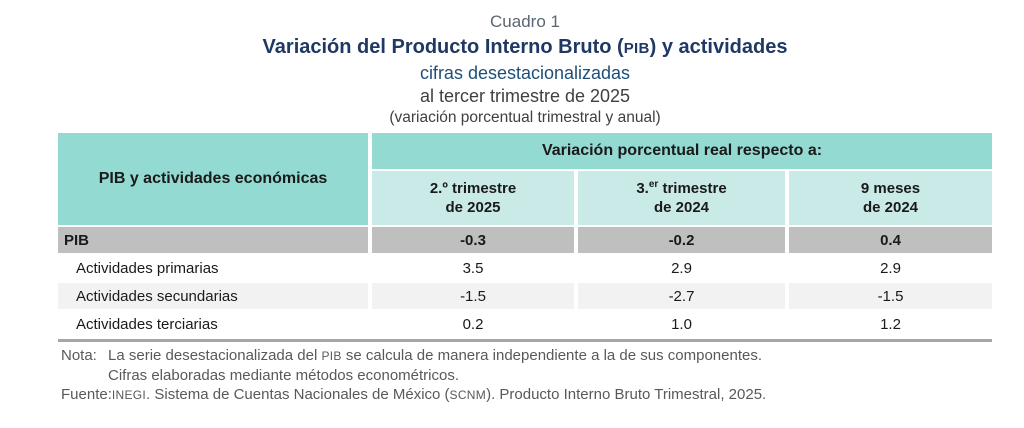 The height and width of the screenshot is (428, 1024). What do you see at coordinates (213, 296) in the screenshot?
I see `row-label-actividades-secundarias: Actividades secundarias` at bounding box center [213, 296].